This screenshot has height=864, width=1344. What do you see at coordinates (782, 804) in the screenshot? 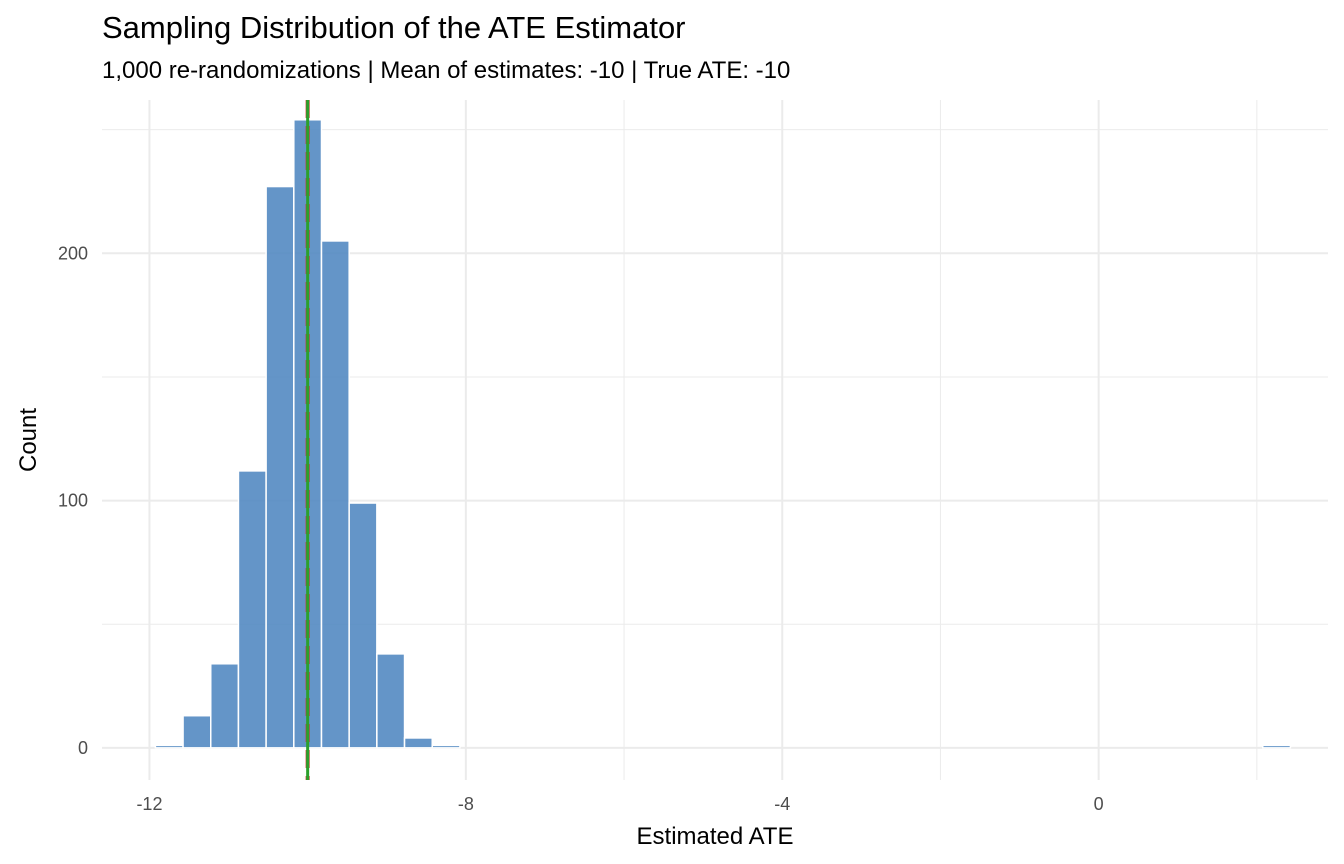
I see `x-tick-label: -4` at bounding box center [782, 804].